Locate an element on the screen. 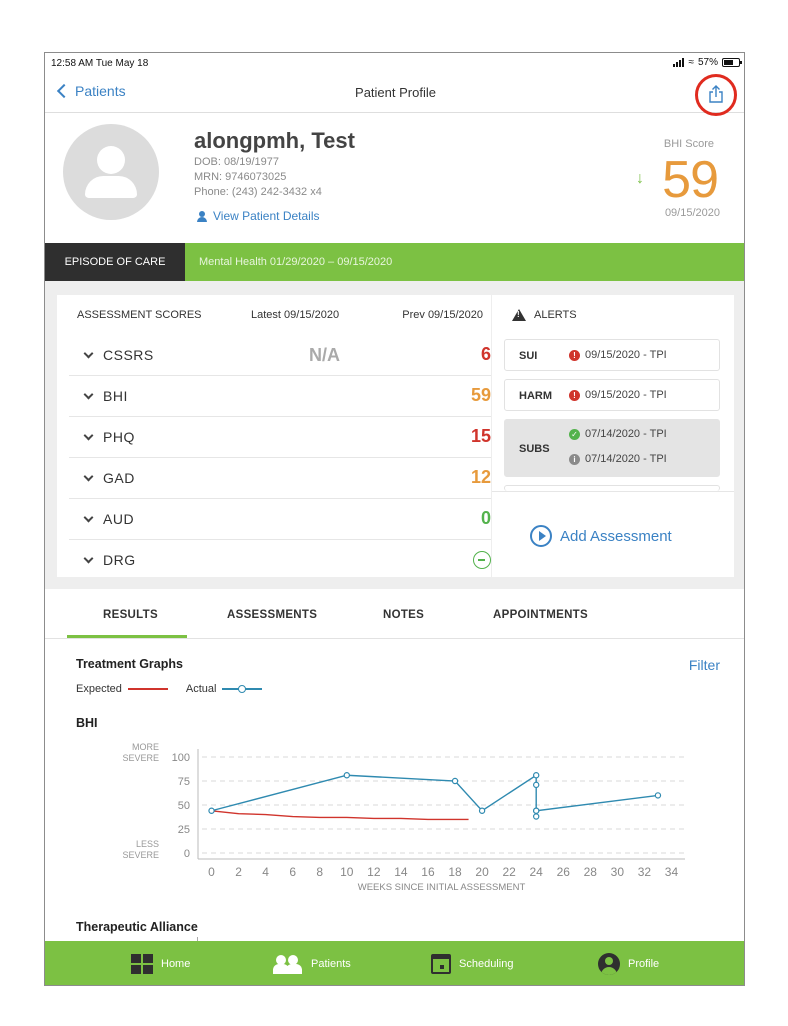  alert-line: ! 09/15/2020 - TPI is located at coordinates (618, 355).